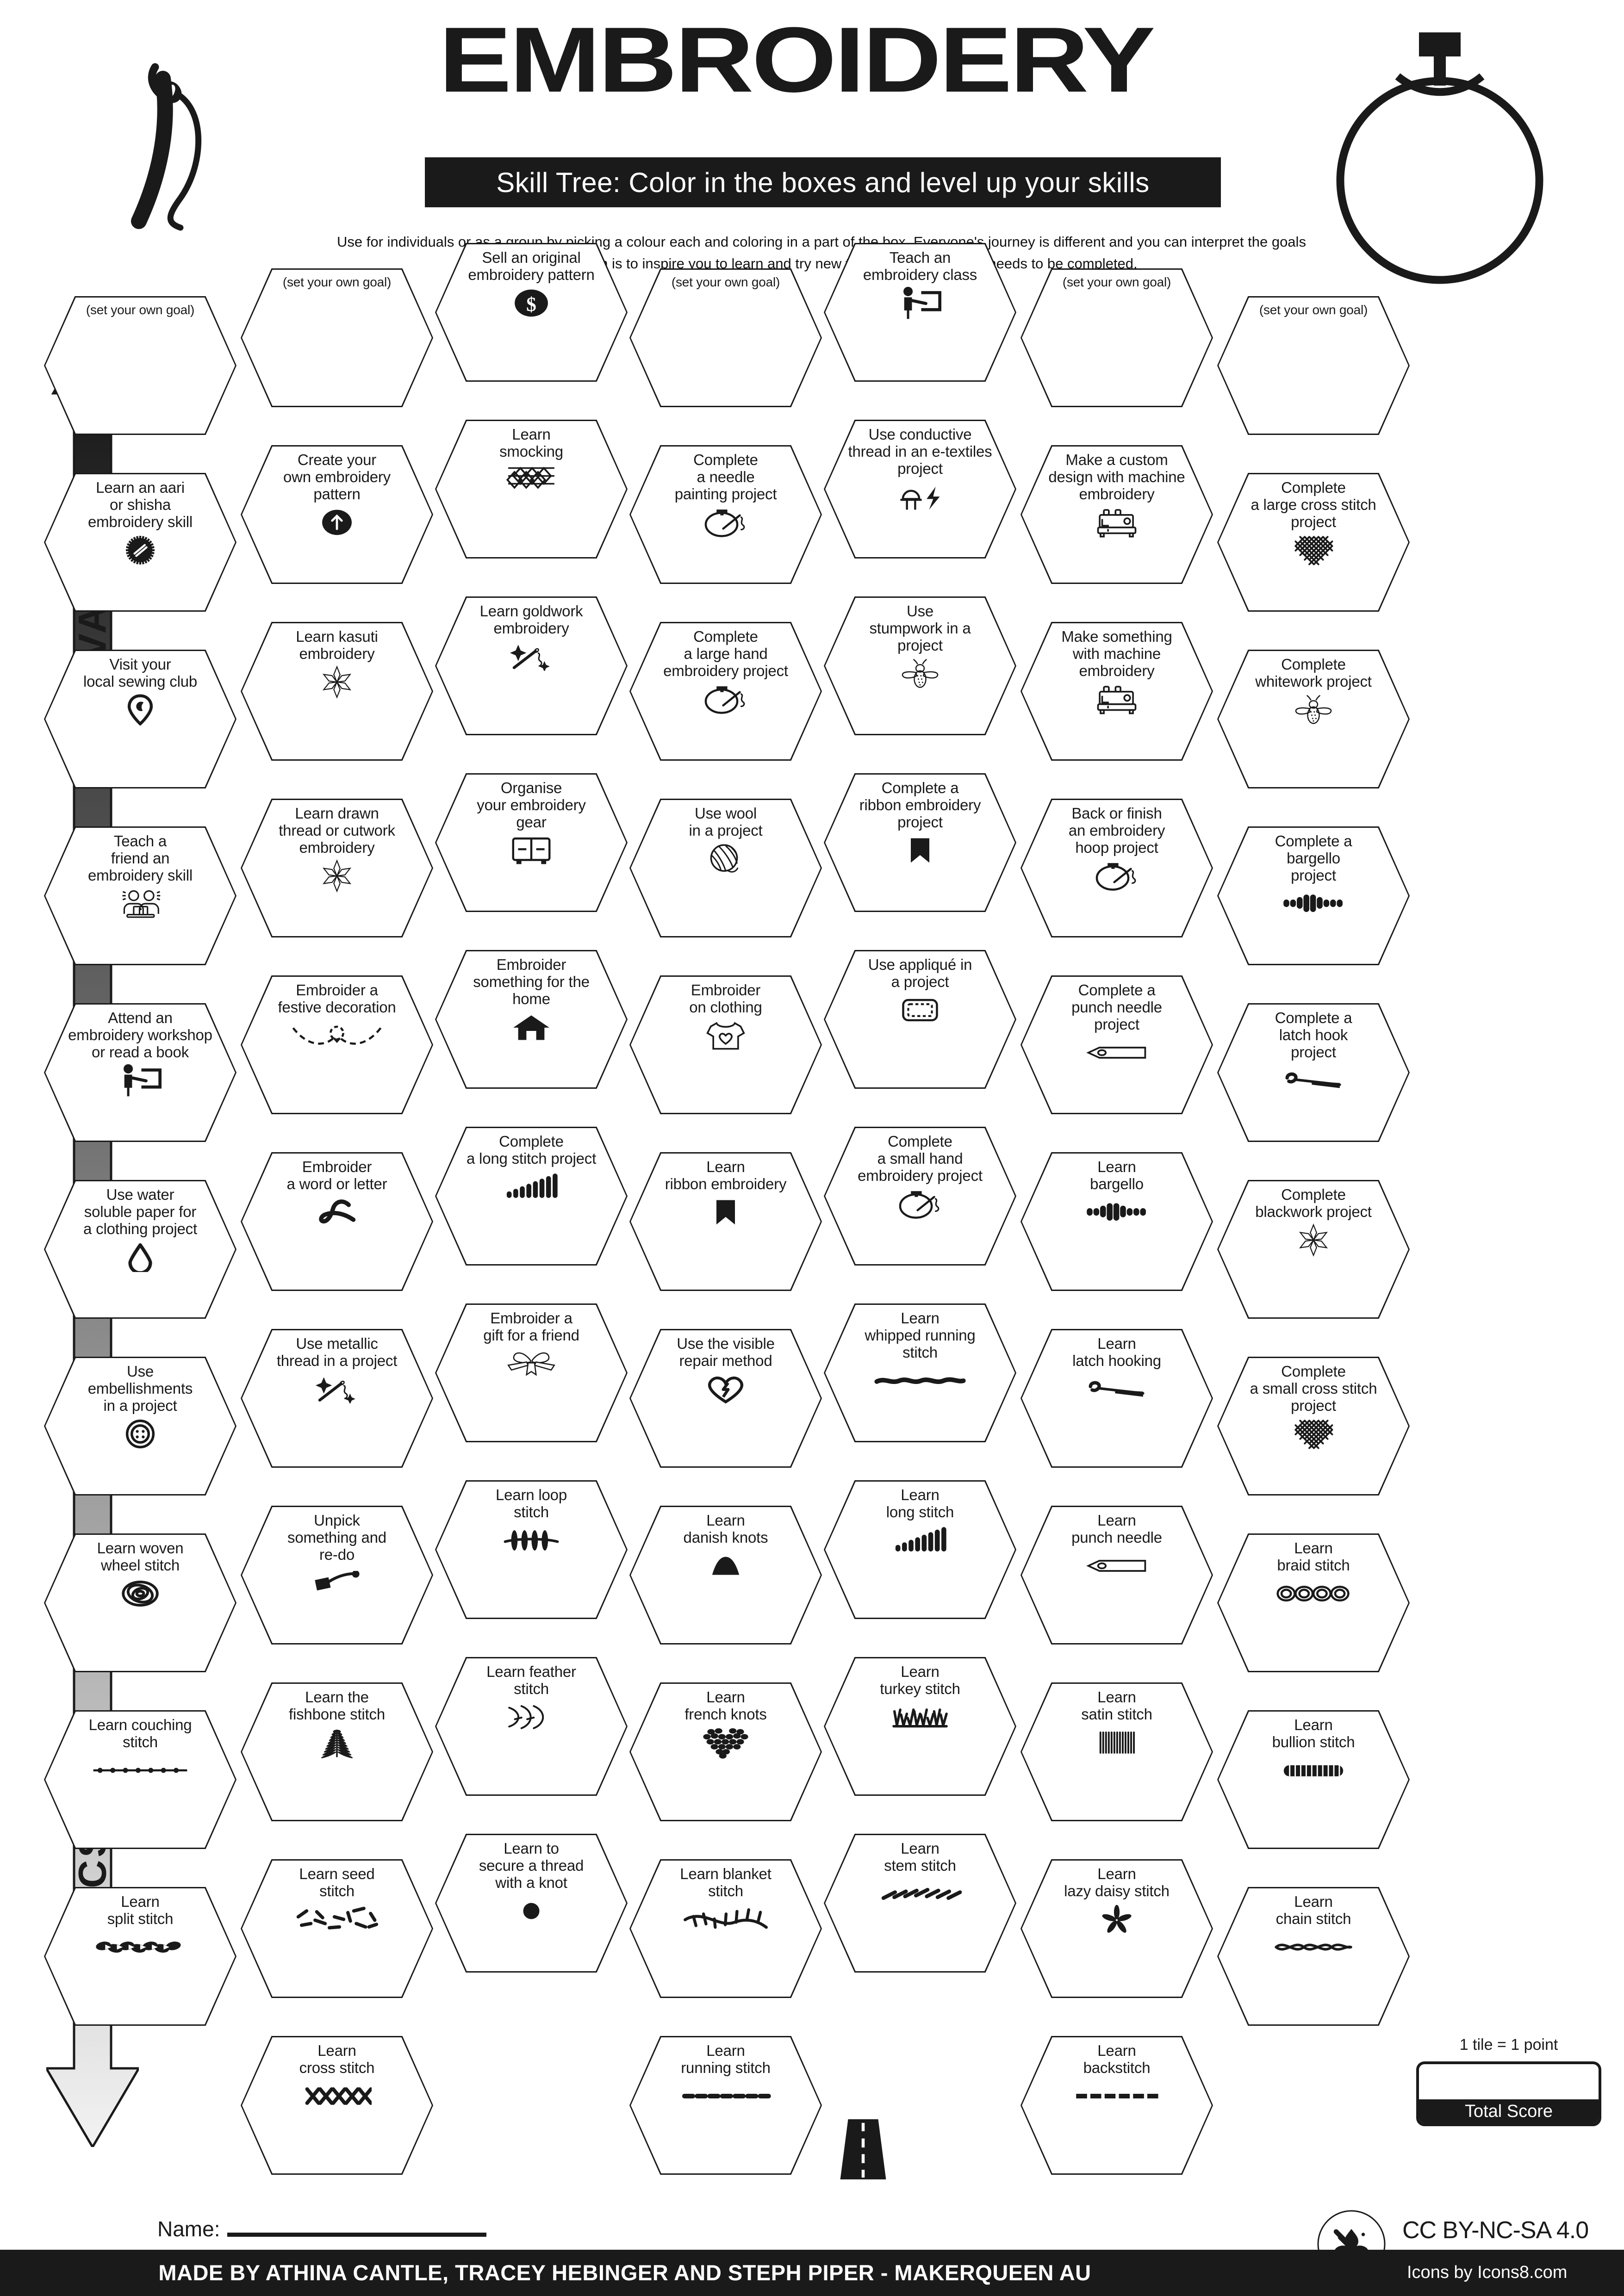  I want to click on skill-tile: Learn an aari or shisha embroidery skill, so click(140, 543).